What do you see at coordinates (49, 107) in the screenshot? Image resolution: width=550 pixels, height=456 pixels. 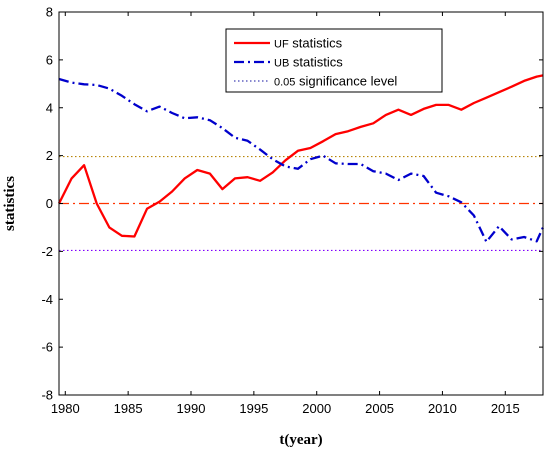 I see `y-tick-label: 4` at bounding box center [49, 107].